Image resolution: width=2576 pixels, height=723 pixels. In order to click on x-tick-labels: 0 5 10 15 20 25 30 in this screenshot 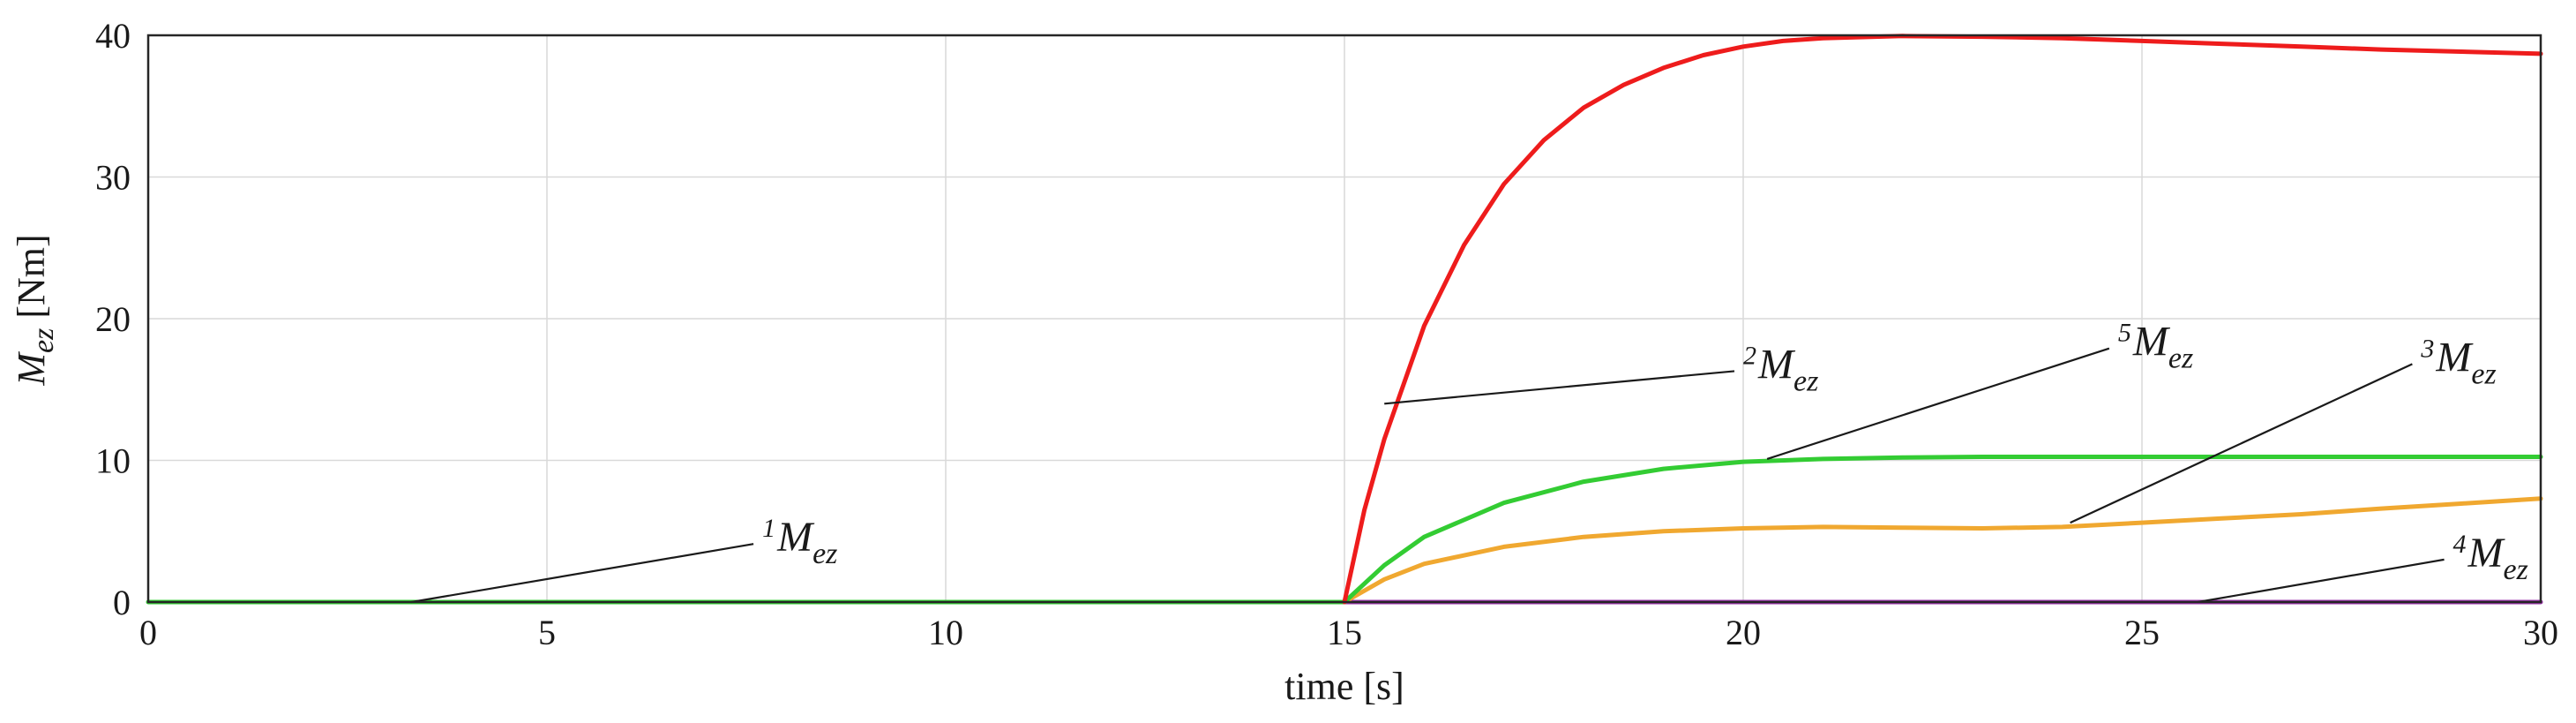, I will do `click(1349, 632)`.